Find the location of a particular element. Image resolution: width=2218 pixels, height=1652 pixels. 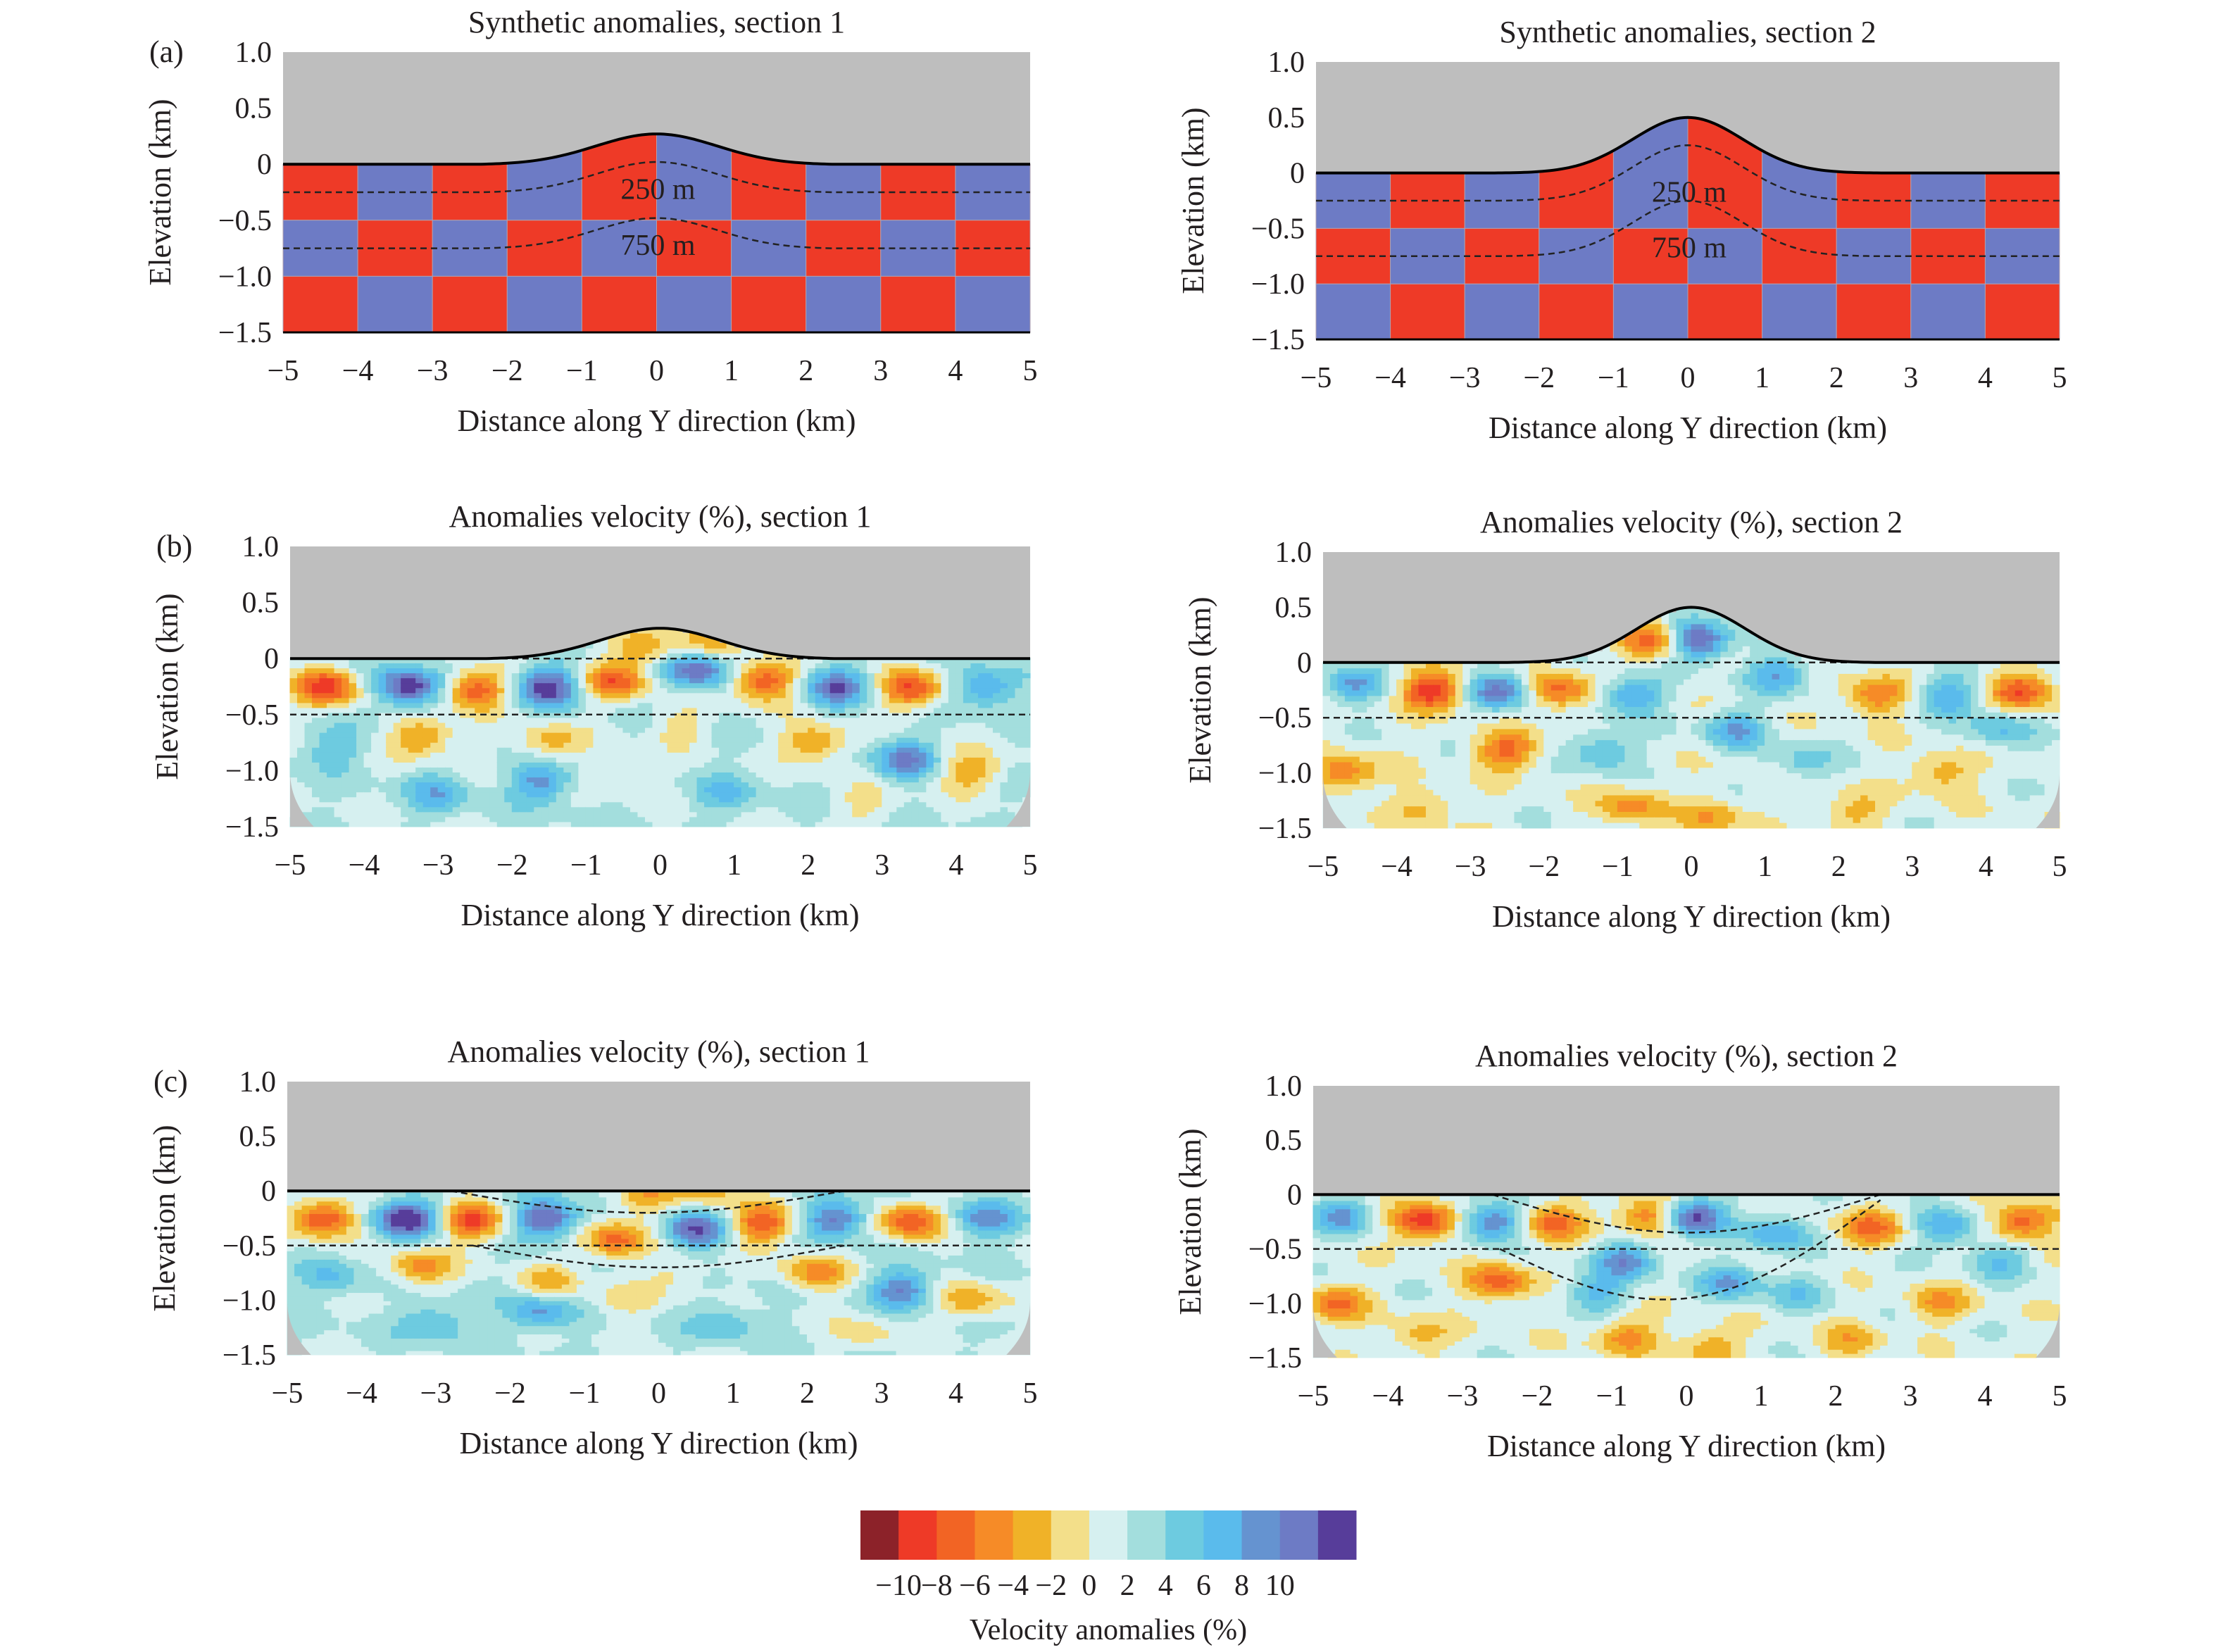

y-tick-label: 0 is located at coordinates (271, 659).